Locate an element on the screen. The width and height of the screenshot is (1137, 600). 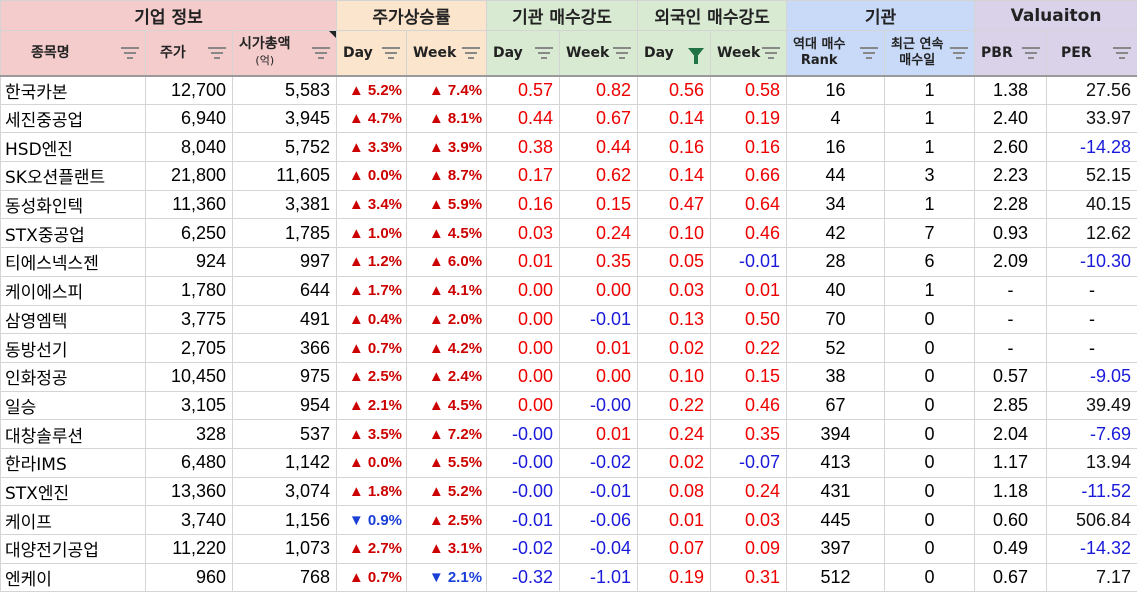
cell-week: ▲ 2.0% is located at coordinates (447, 319).